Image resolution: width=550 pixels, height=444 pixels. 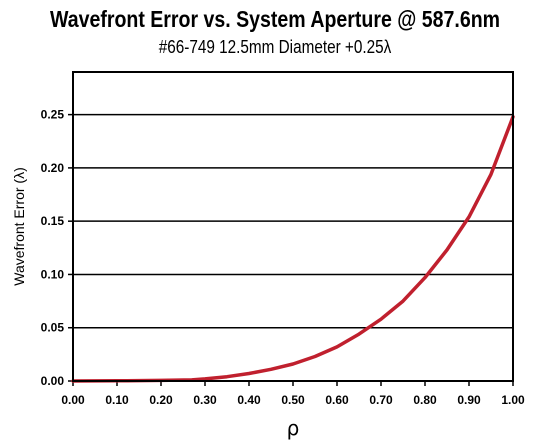 I want to click on y-tick-label: 0.15, so click(x=53, y=221).